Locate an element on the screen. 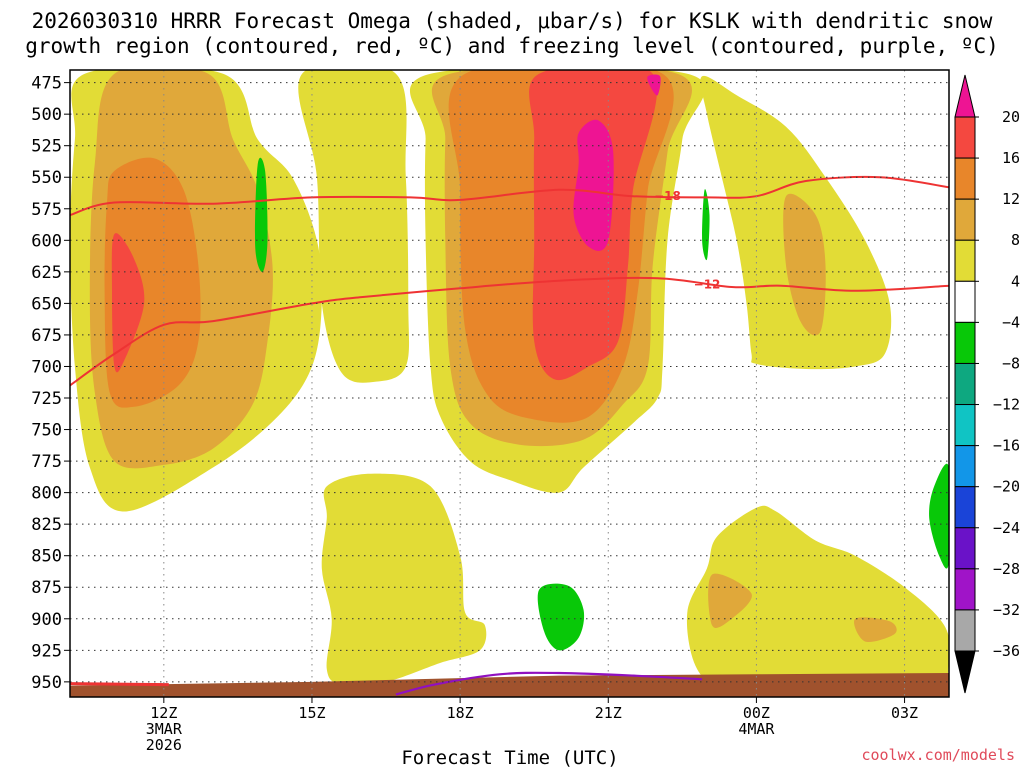  y-tick-label: 875 is located at coordinates (46, 588).